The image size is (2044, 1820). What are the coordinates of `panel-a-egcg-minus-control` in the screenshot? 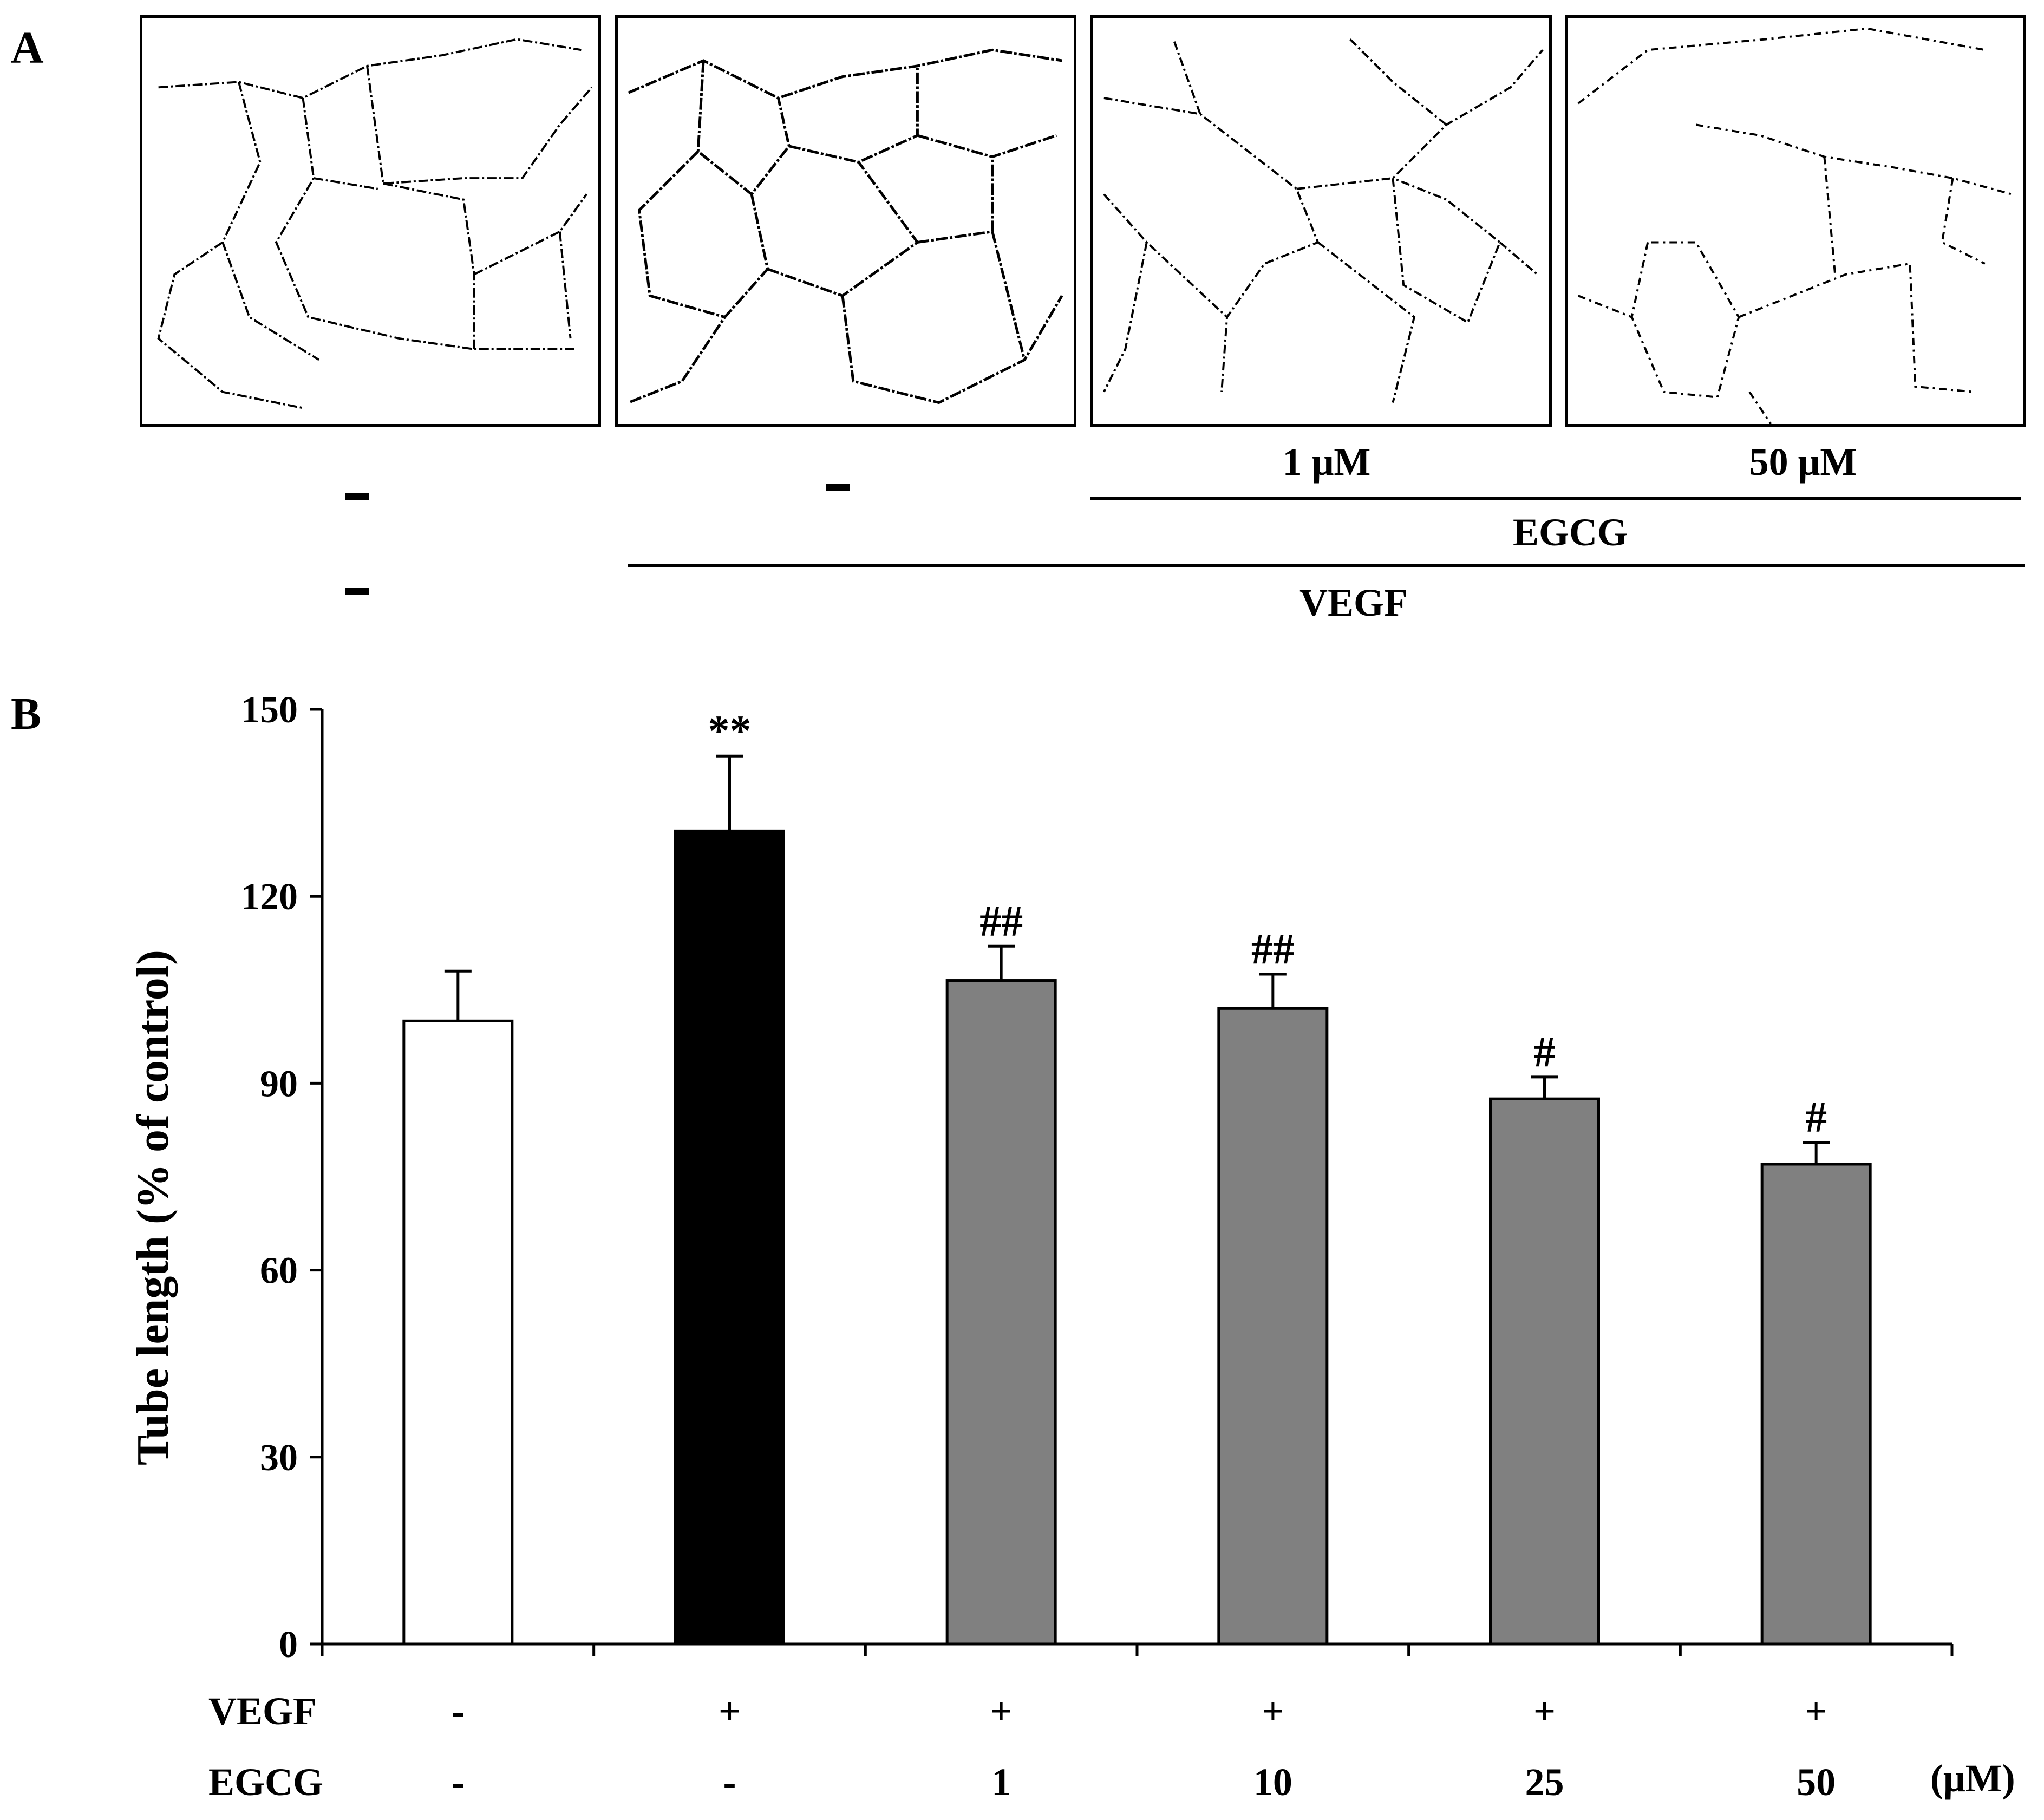 It's located at (357, 591).